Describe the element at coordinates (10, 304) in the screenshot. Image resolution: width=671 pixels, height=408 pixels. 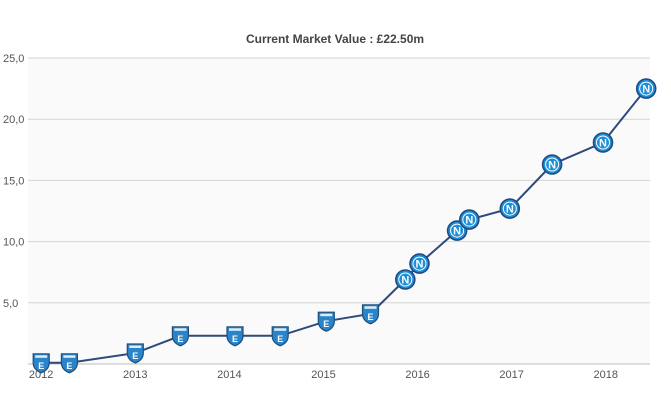
I see `y-tick-label: 5,0` at that location.